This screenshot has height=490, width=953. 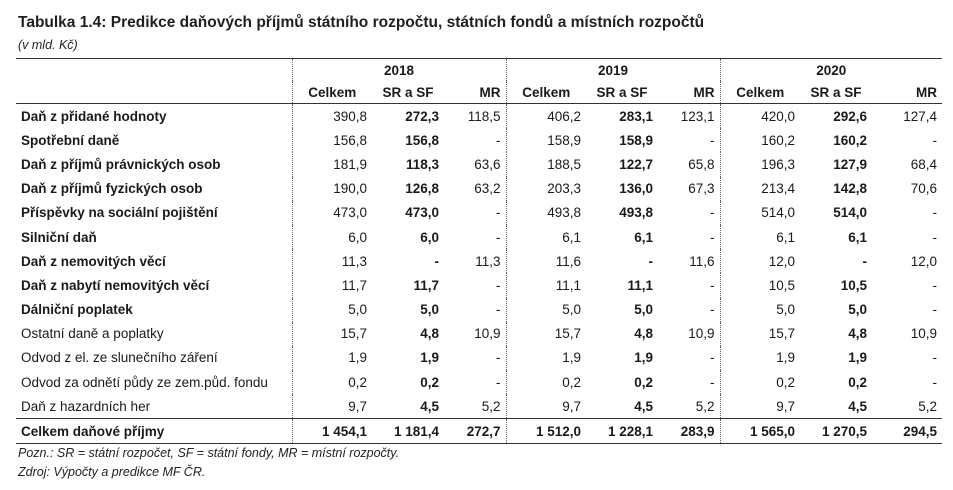 What do you see at coordinates (408, 92) in the screenshot?
I see `column-header: SR a SF` at bounding box center [408, 92].